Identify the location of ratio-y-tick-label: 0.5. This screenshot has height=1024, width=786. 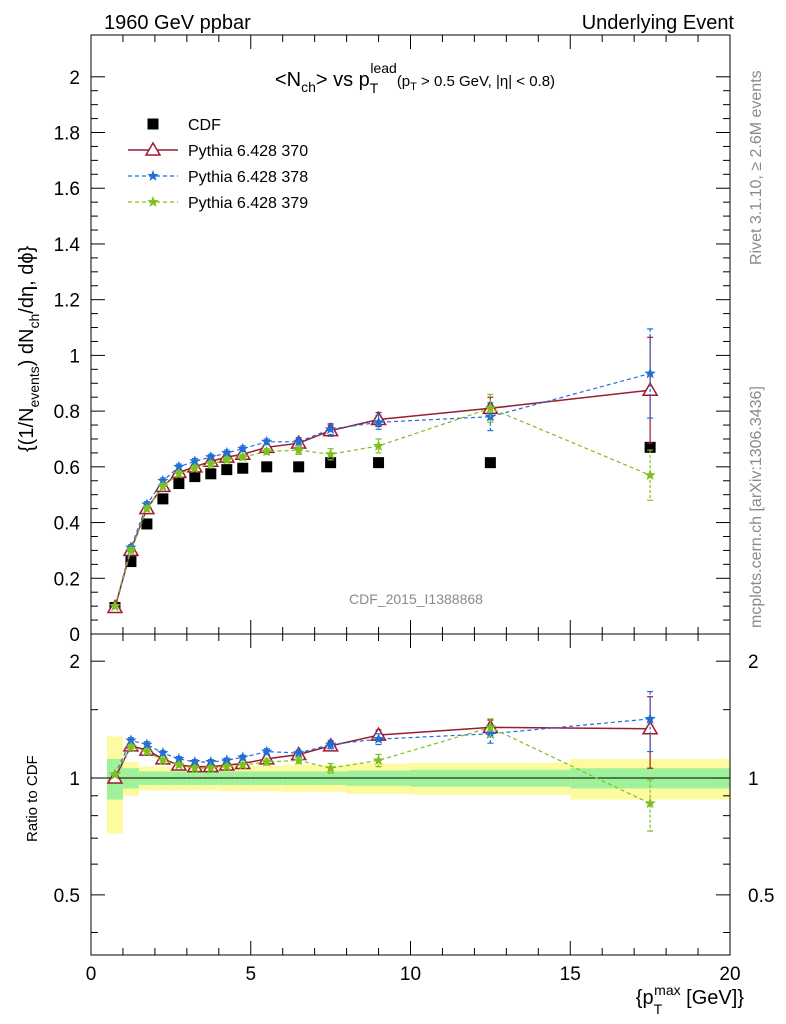
(67, 896).